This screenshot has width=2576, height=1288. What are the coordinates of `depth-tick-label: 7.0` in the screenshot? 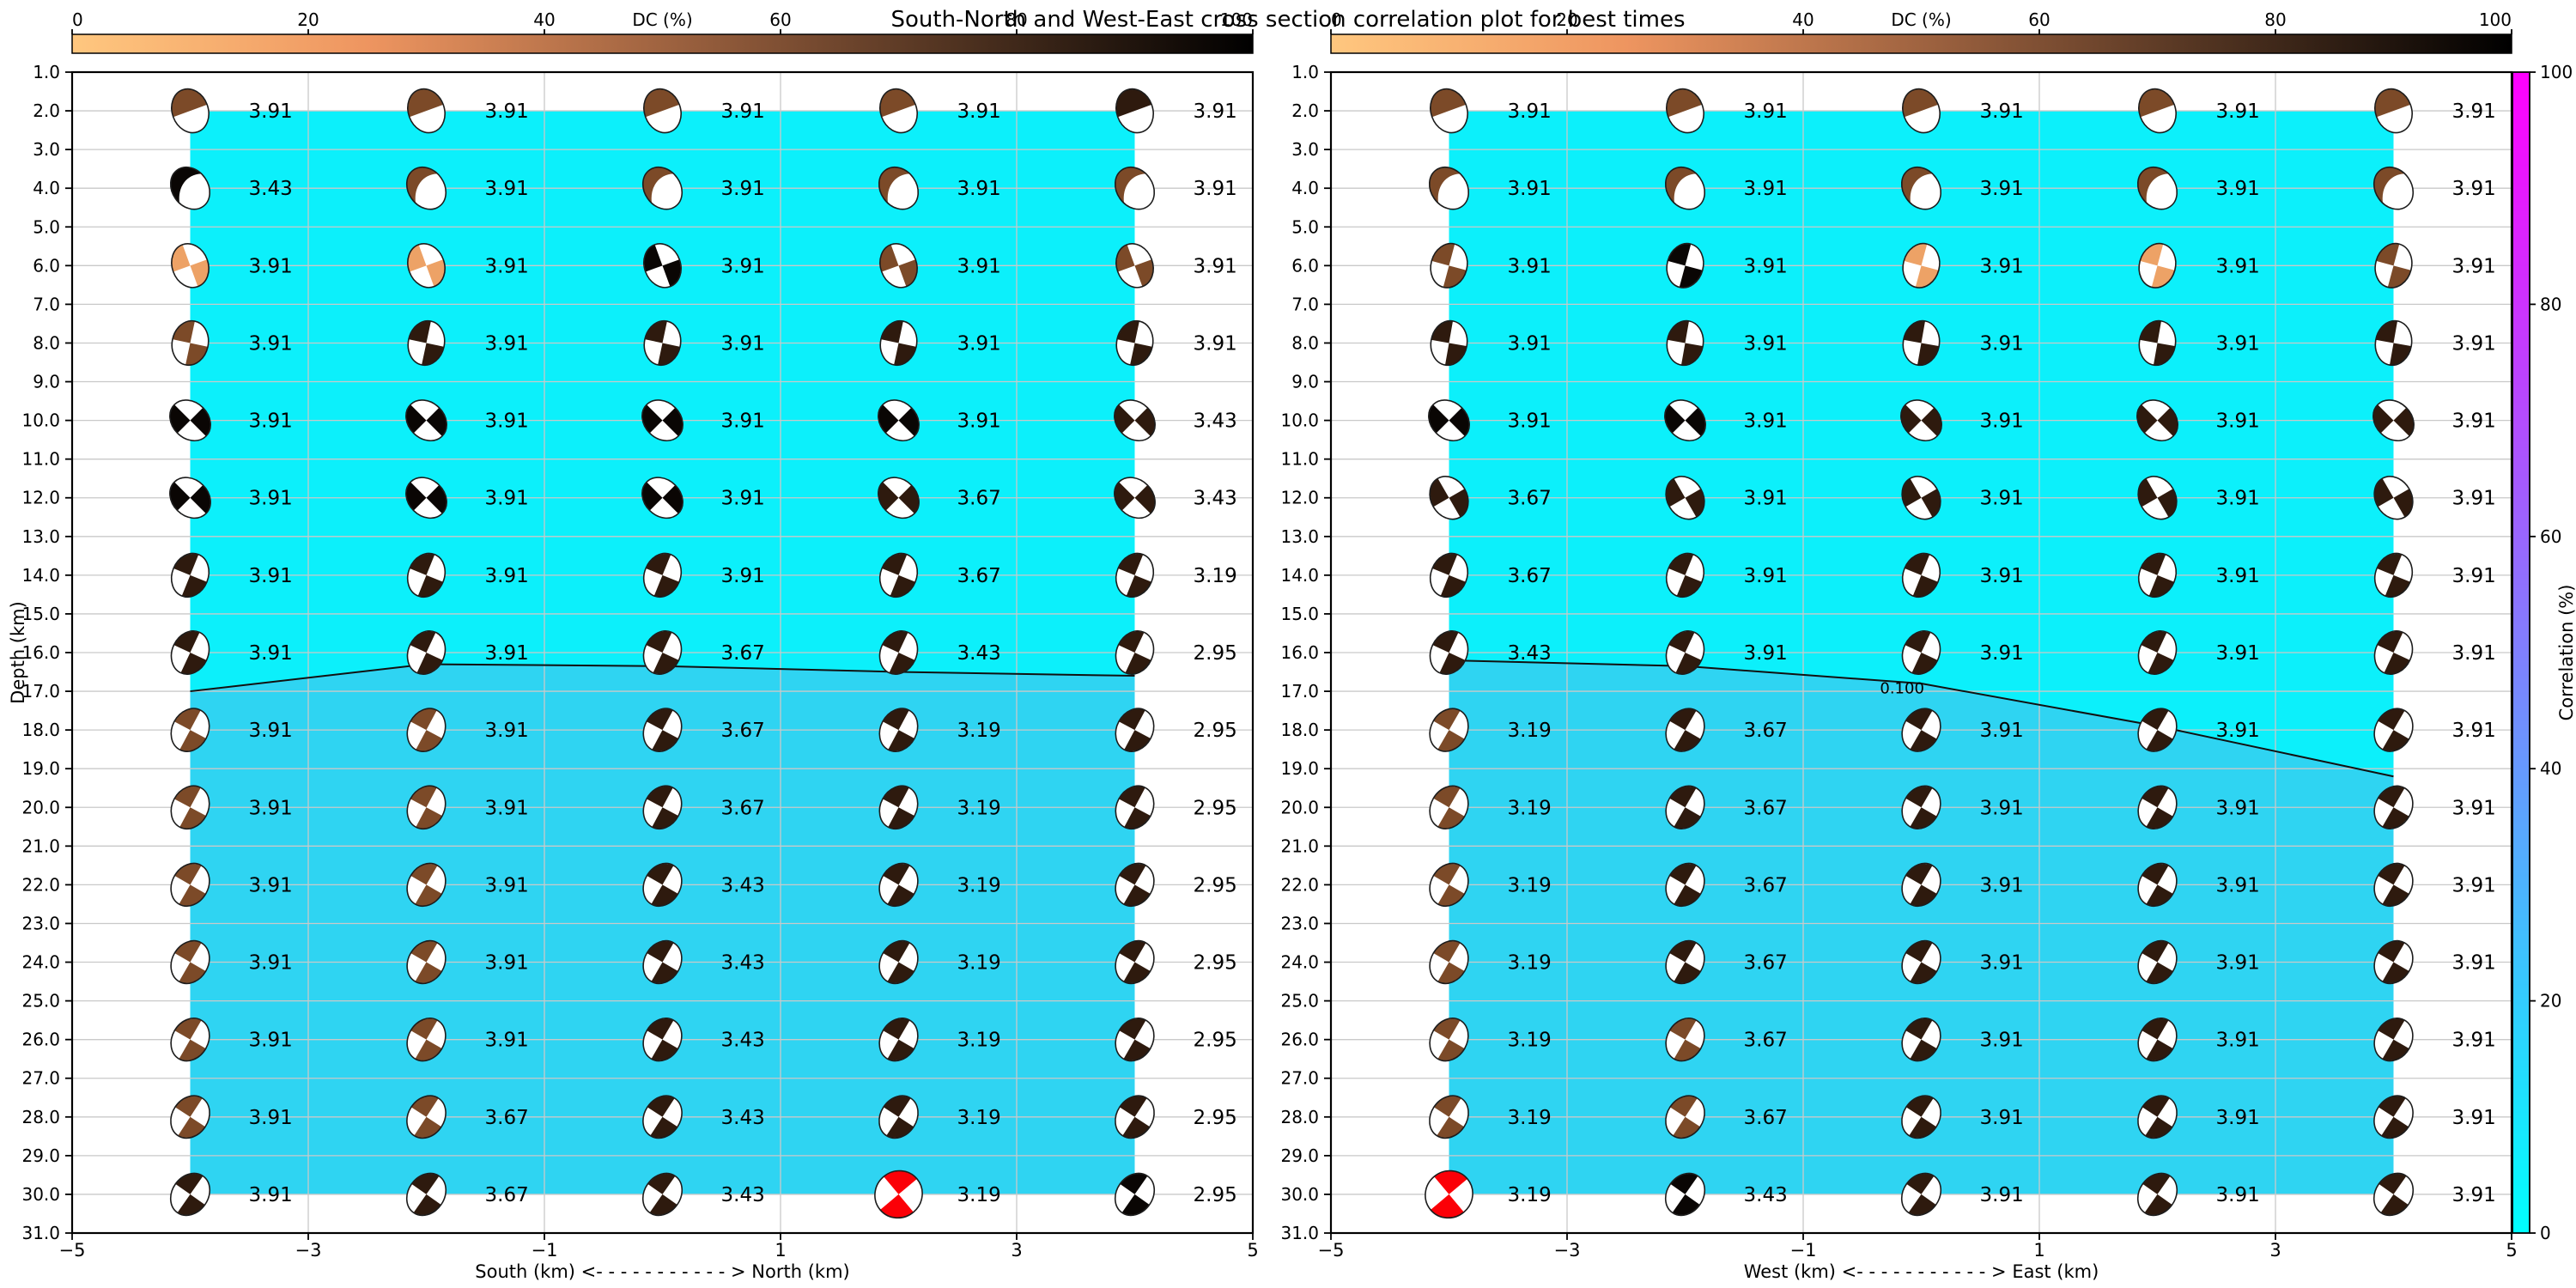 It's located at (46, 304).